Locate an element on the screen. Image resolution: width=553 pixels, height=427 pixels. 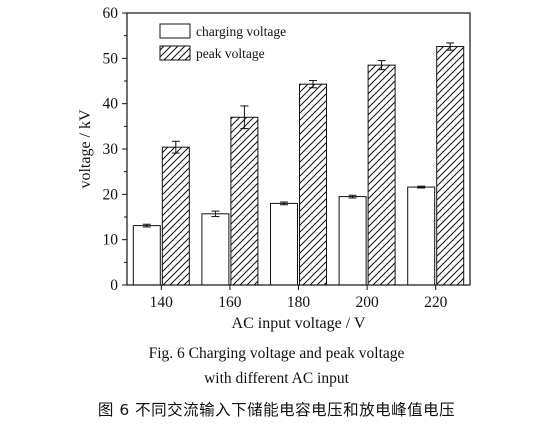
figure-caption-cn: 图 6 不同交流输入下储能电容电压和放电峰值电压 is located at coordinates (276, 410).